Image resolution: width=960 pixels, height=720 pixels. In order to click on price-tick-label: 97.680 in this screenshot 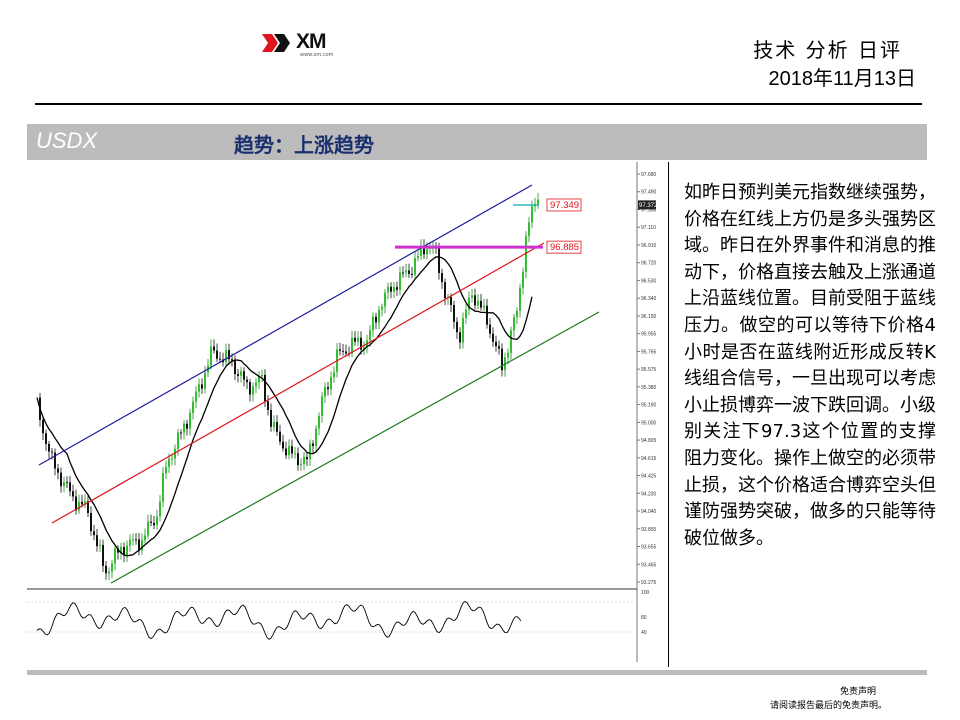, I will do `click(649, 175)`.